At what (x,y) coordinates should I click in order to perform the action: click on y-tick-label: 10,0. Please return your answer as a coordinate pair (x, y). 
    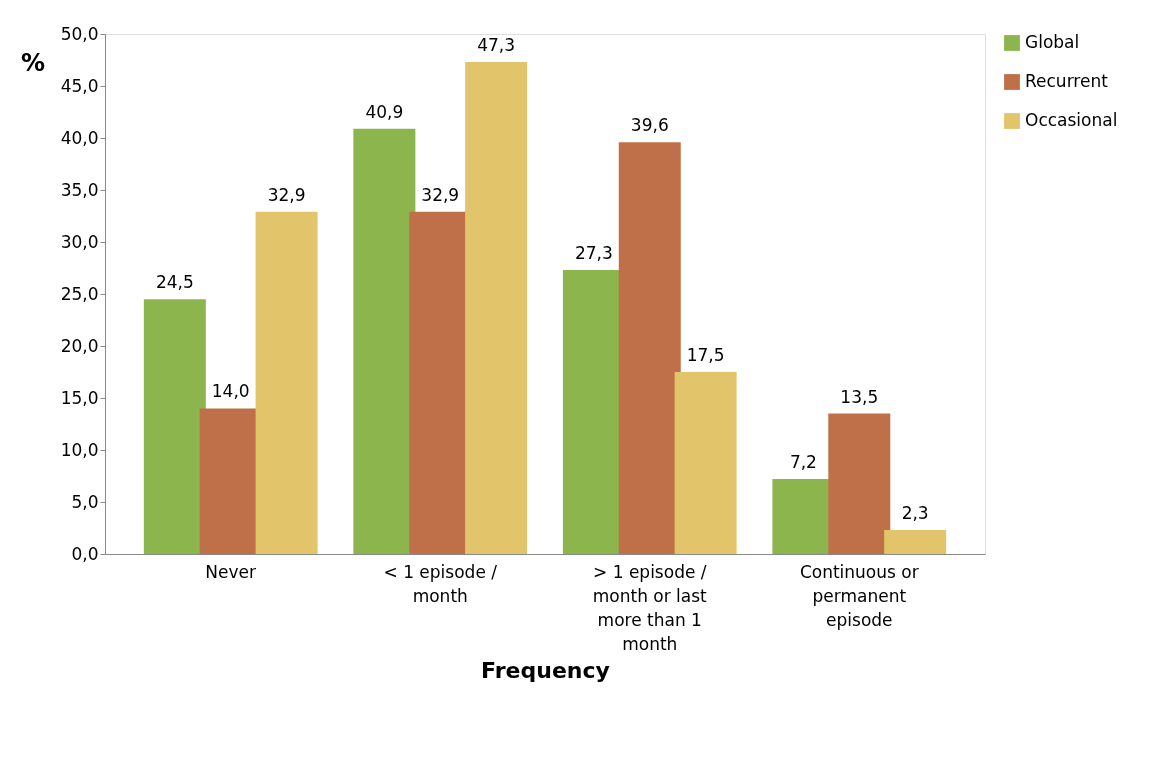
    Looking at the image, I should click on (79, 449).